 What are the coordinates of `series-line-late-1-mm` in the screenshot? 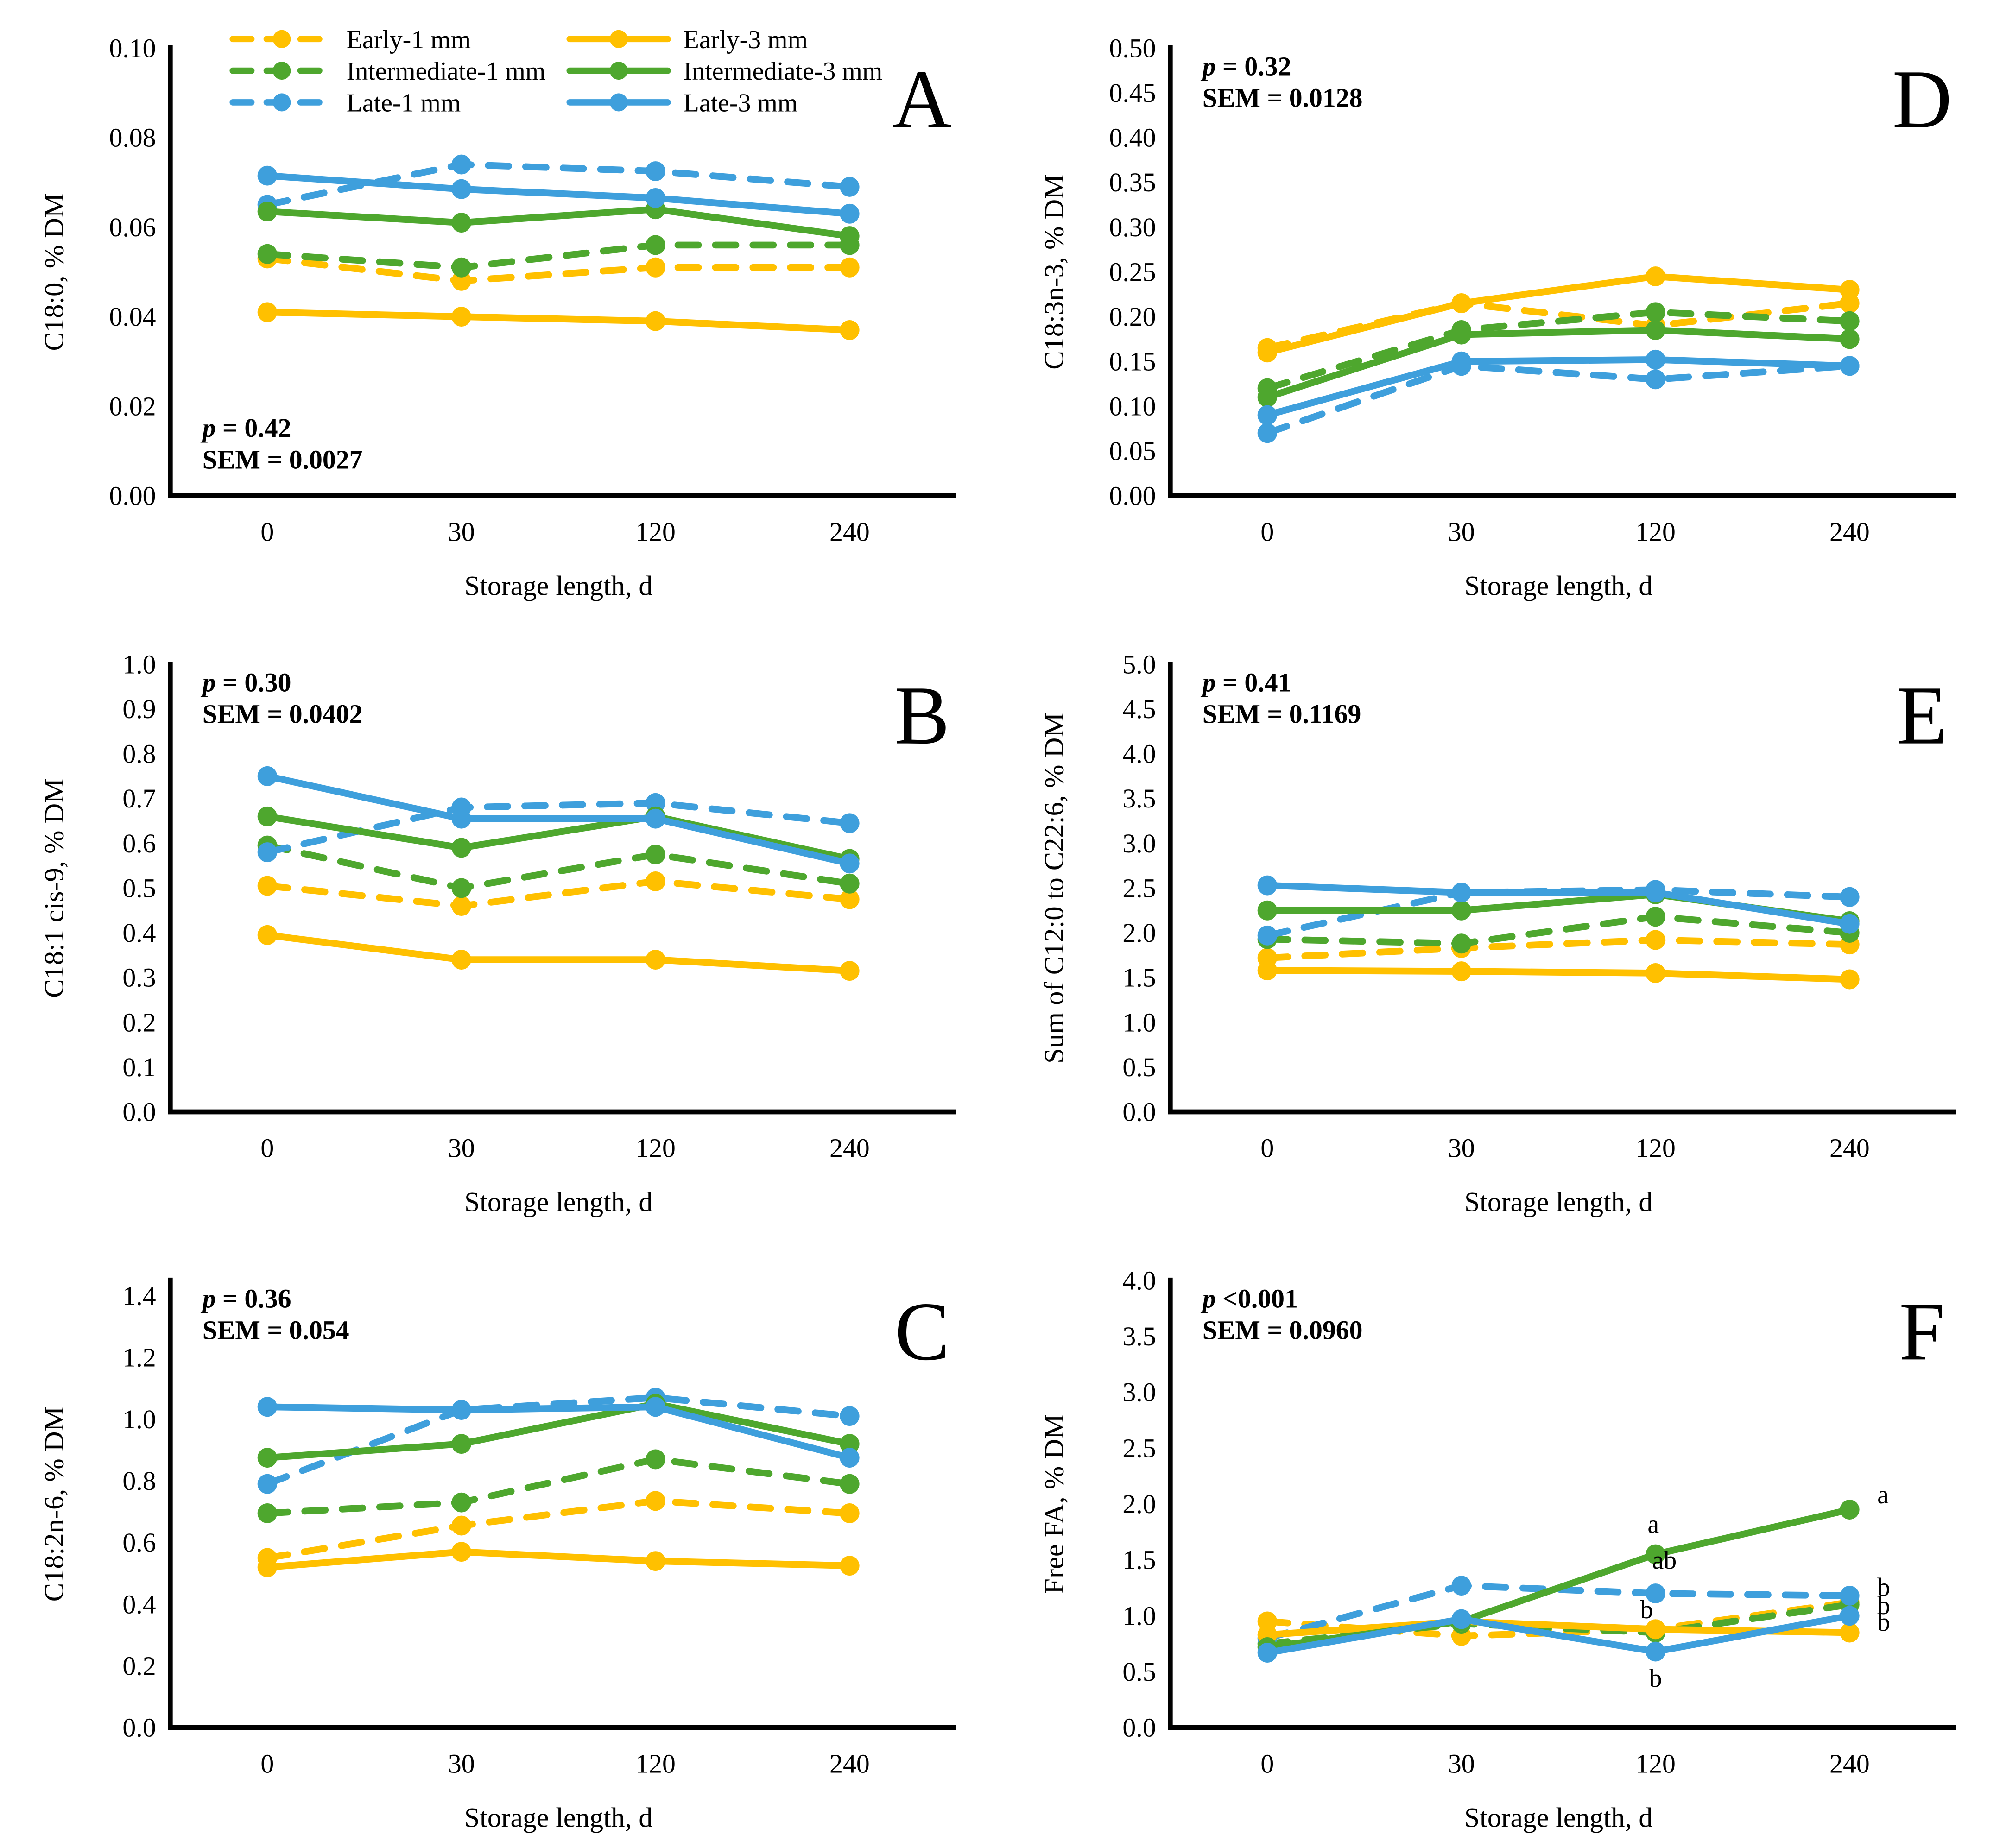 It's located at (558, 1441).